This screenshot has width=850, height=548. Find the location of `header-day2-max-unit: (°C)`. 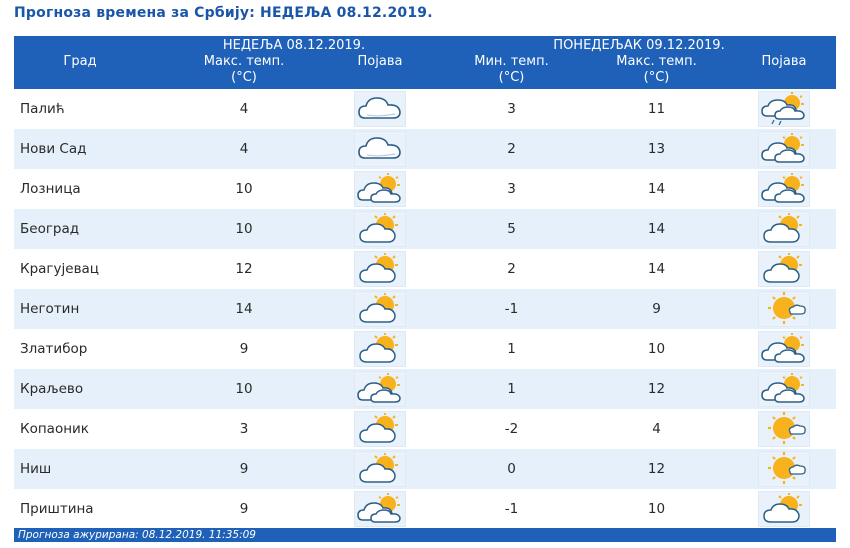

header-day2-max-unit: (°C) is located at coordinates (656, 77).